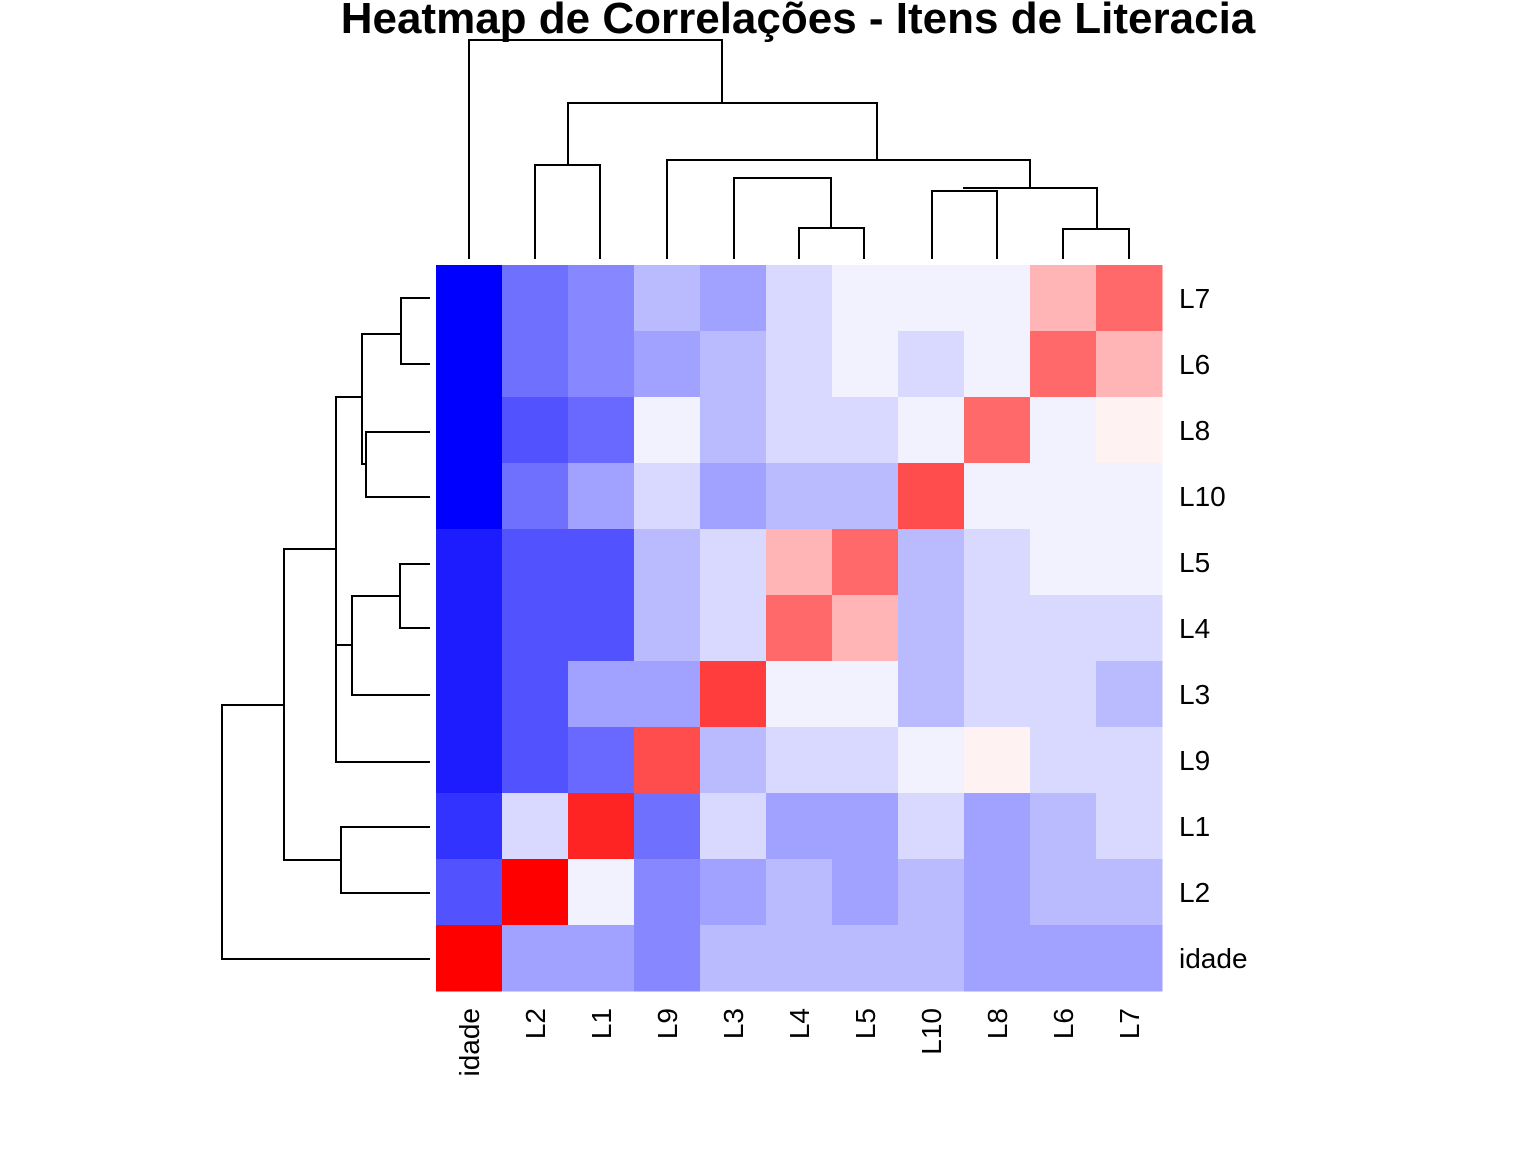  What do you see at coordinates (865, 826) in the screenshot?
I see `heatmap-cell-L1-L5` at bounding box center [865, 826].